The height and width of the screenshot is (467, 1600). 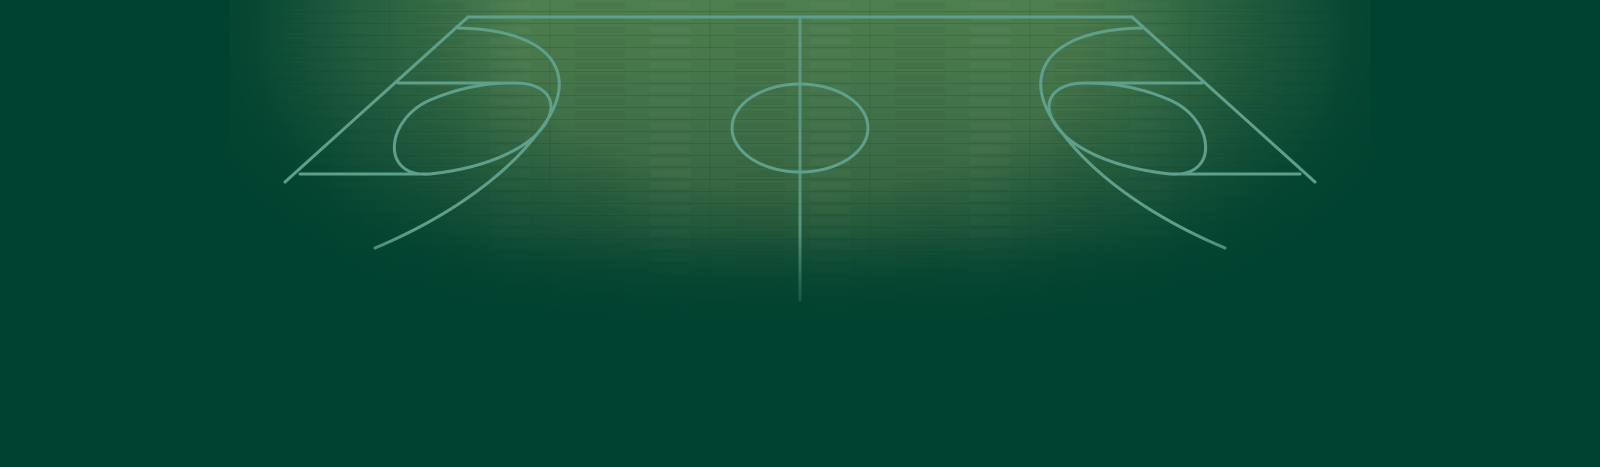 What do you see at coordinates (376, 99) in the screenshot?
I see `left-sideline` at bounding box center [376, 99].